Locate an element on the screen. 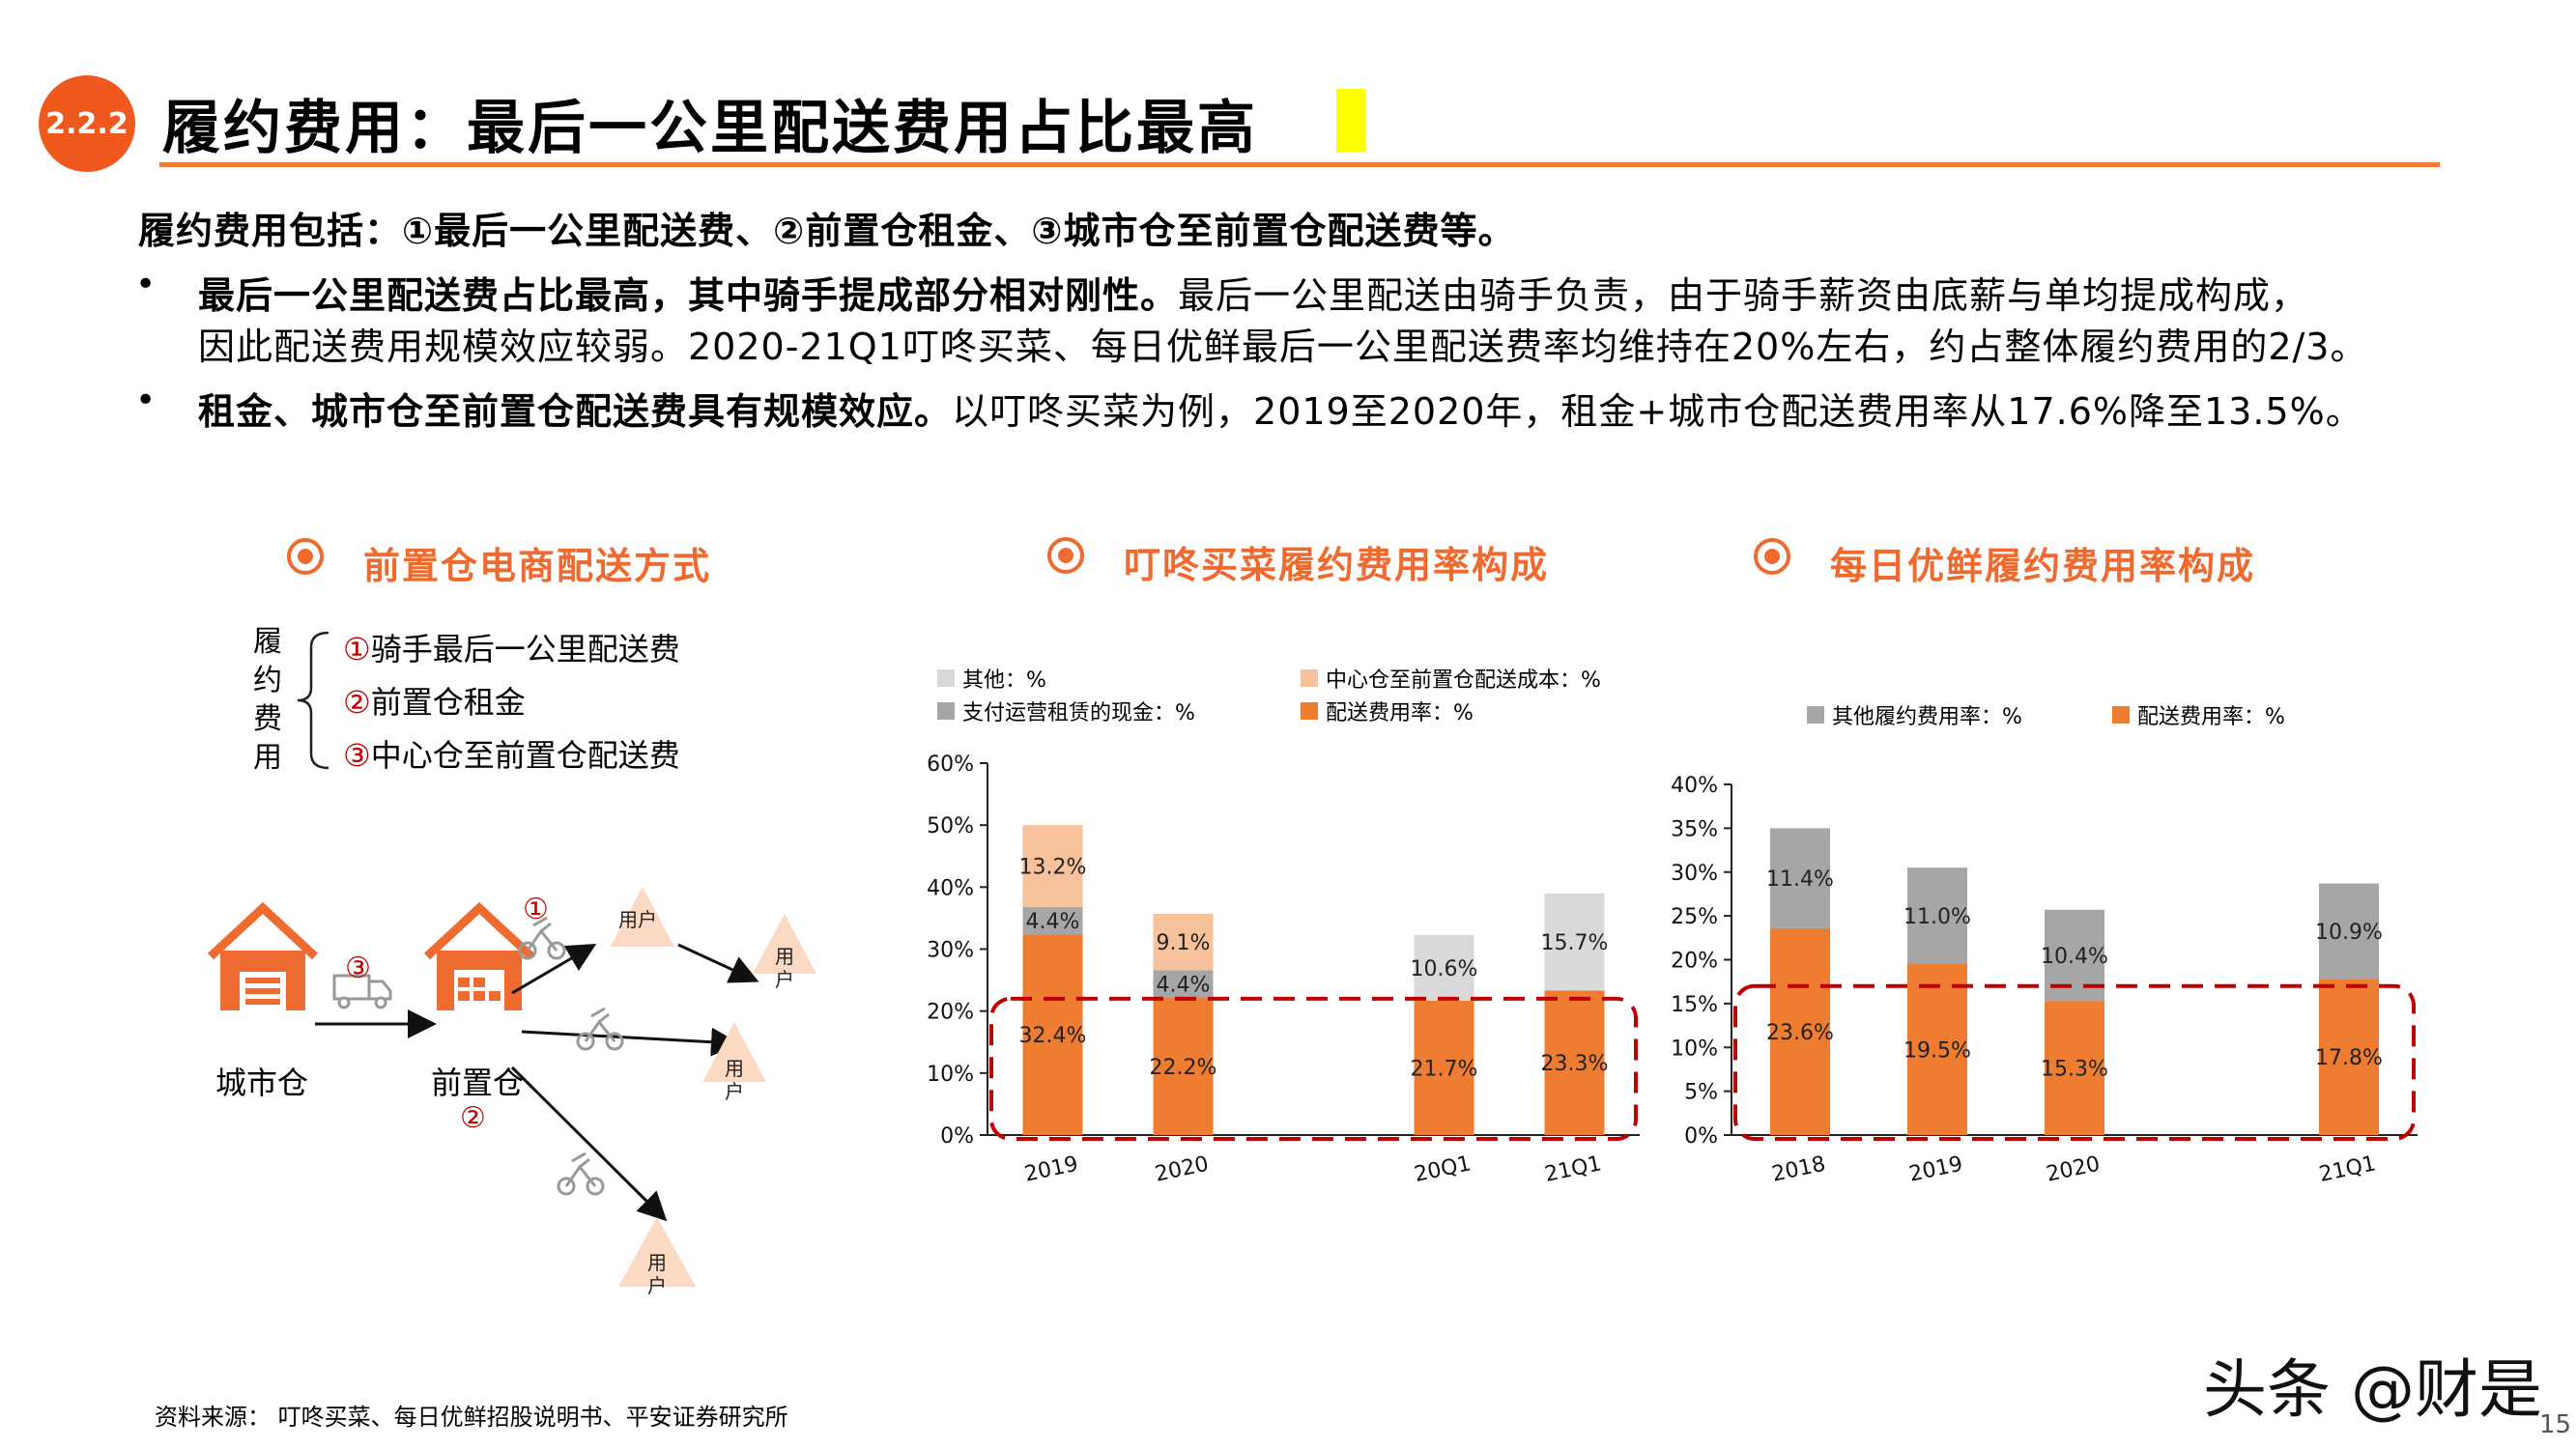 This screenshot has height=1449, width=2576. data-label: 32.4% is located at coordinates (1053, 1036).